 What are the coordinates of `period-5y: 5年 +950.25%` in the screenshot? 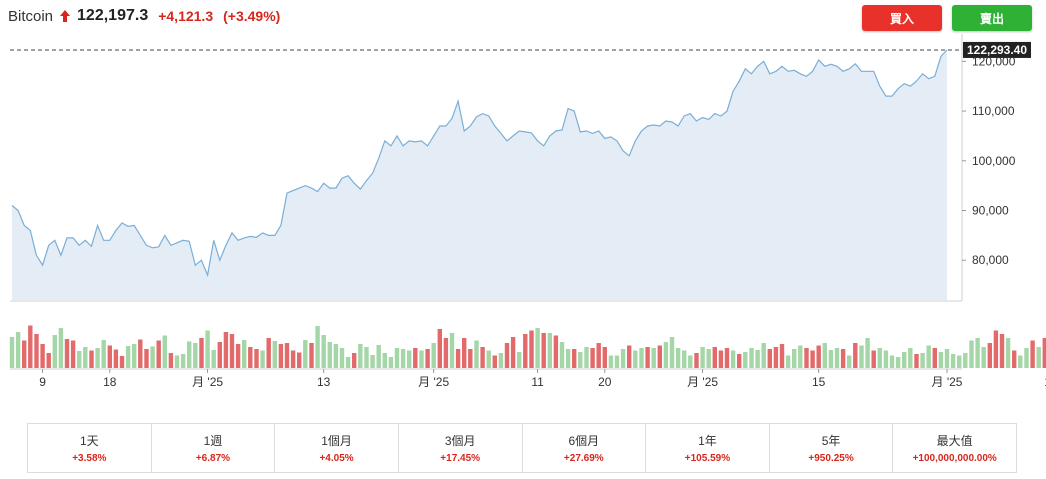 It's located at (832, 448).